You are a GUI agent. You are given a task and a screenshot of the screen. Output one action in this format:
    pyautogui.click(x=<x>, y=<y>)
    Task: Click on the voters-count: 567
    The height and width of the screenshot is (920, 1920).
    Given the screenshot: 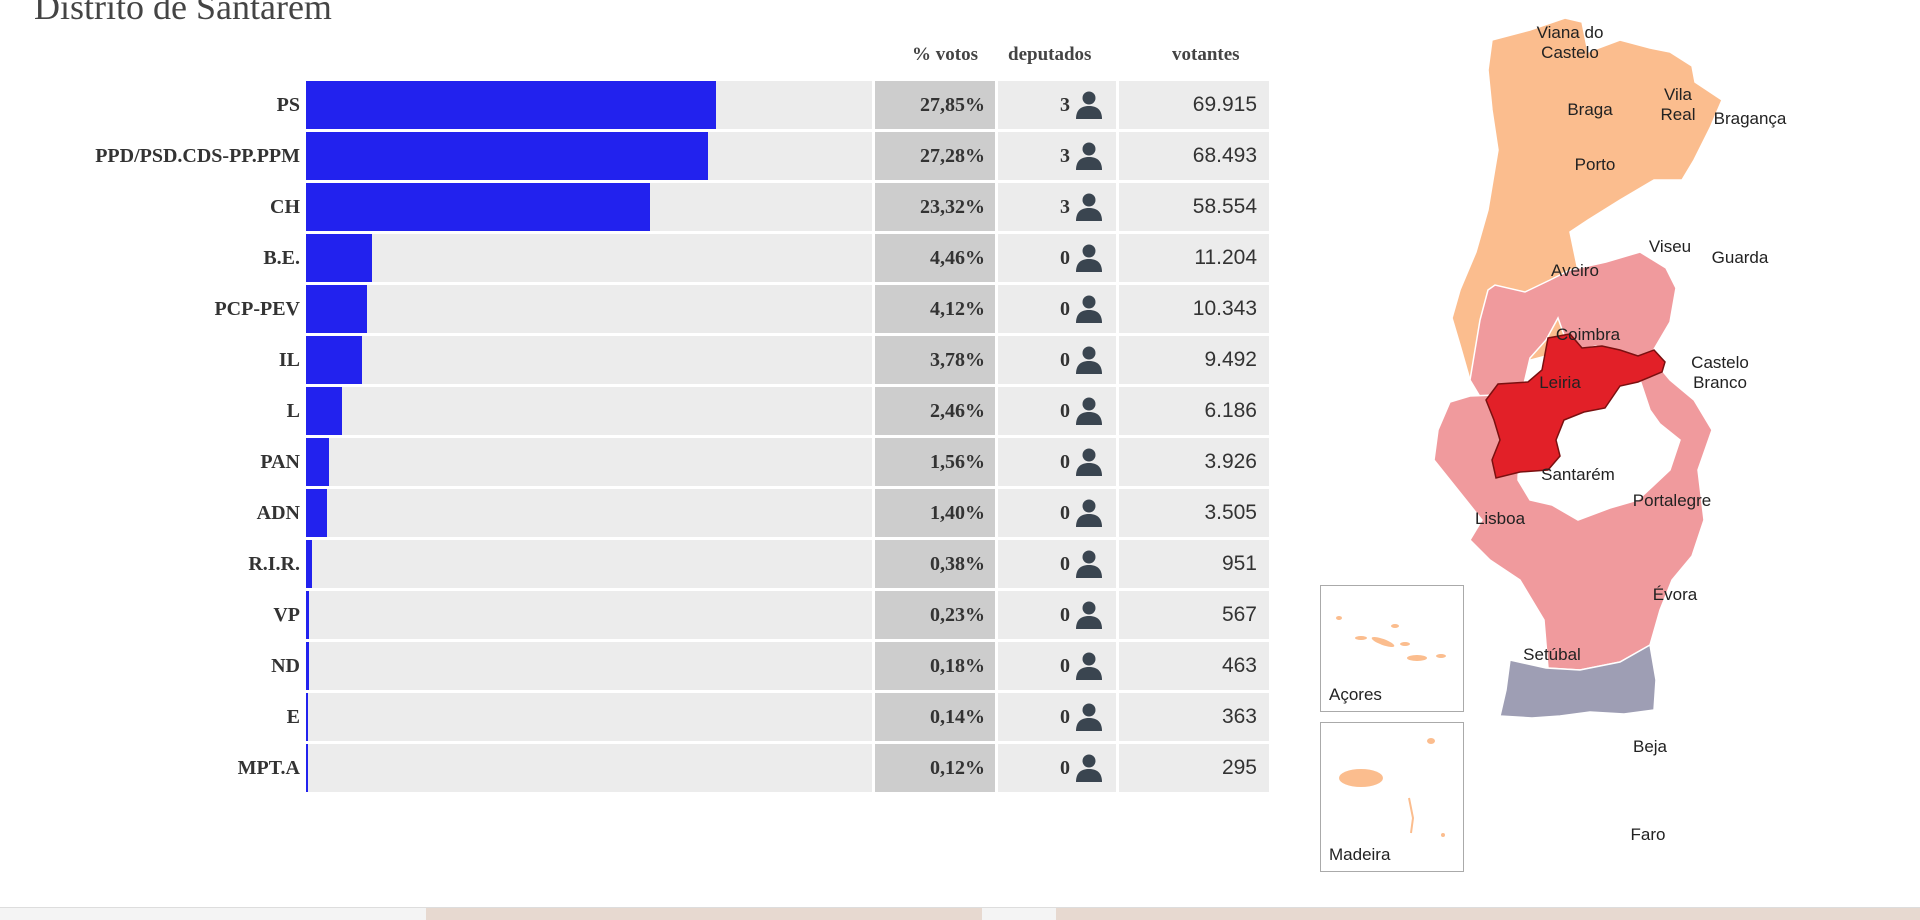 What is the action you would take?
    pyautogui.click(x=1194, y=615)
    